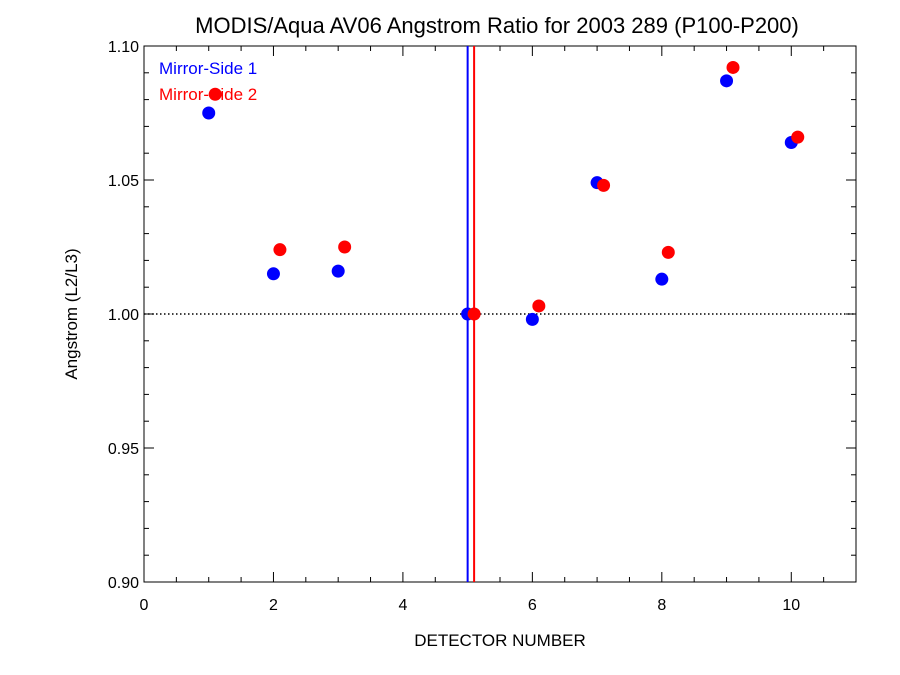  Describe the element at coordinates (123, 181) in the screenshot. I see `y-tick-label: 1.05` at that location.